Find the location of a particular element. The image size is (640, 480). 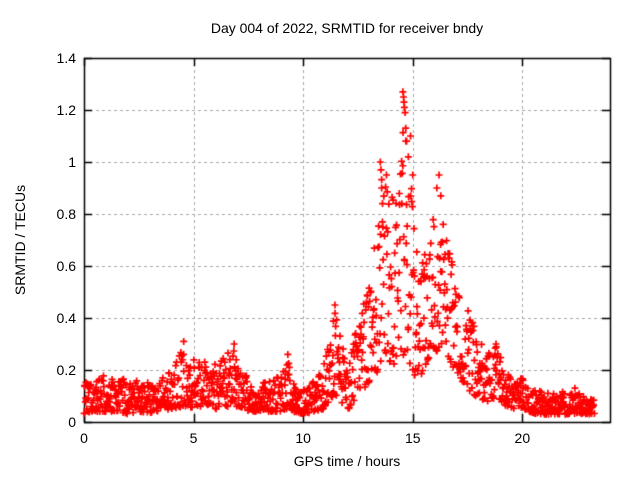

x-tick-label: 10 is located at coordinates (303, 438).